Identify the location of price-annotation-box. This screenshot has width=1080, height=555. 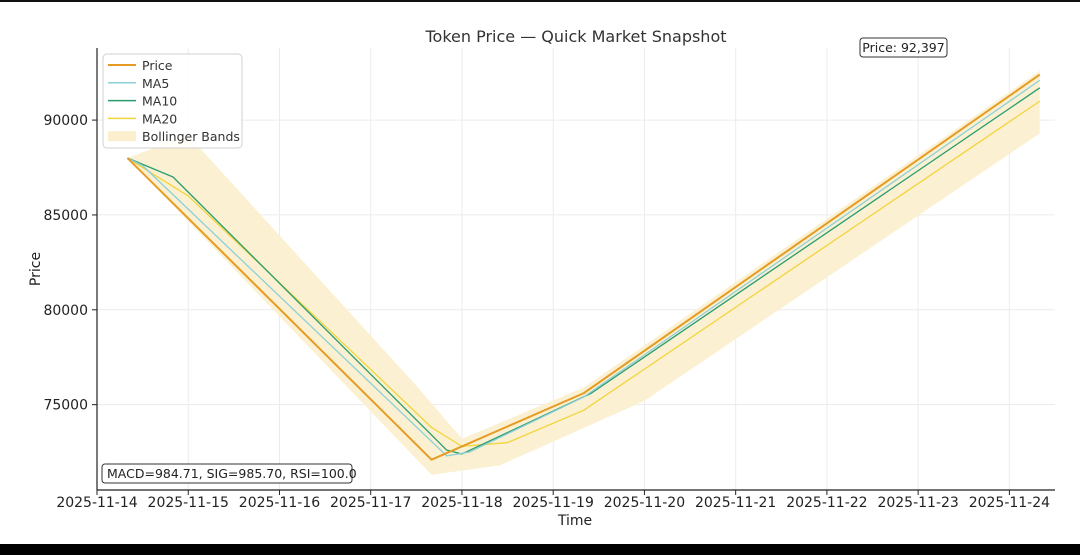
(903, 47).